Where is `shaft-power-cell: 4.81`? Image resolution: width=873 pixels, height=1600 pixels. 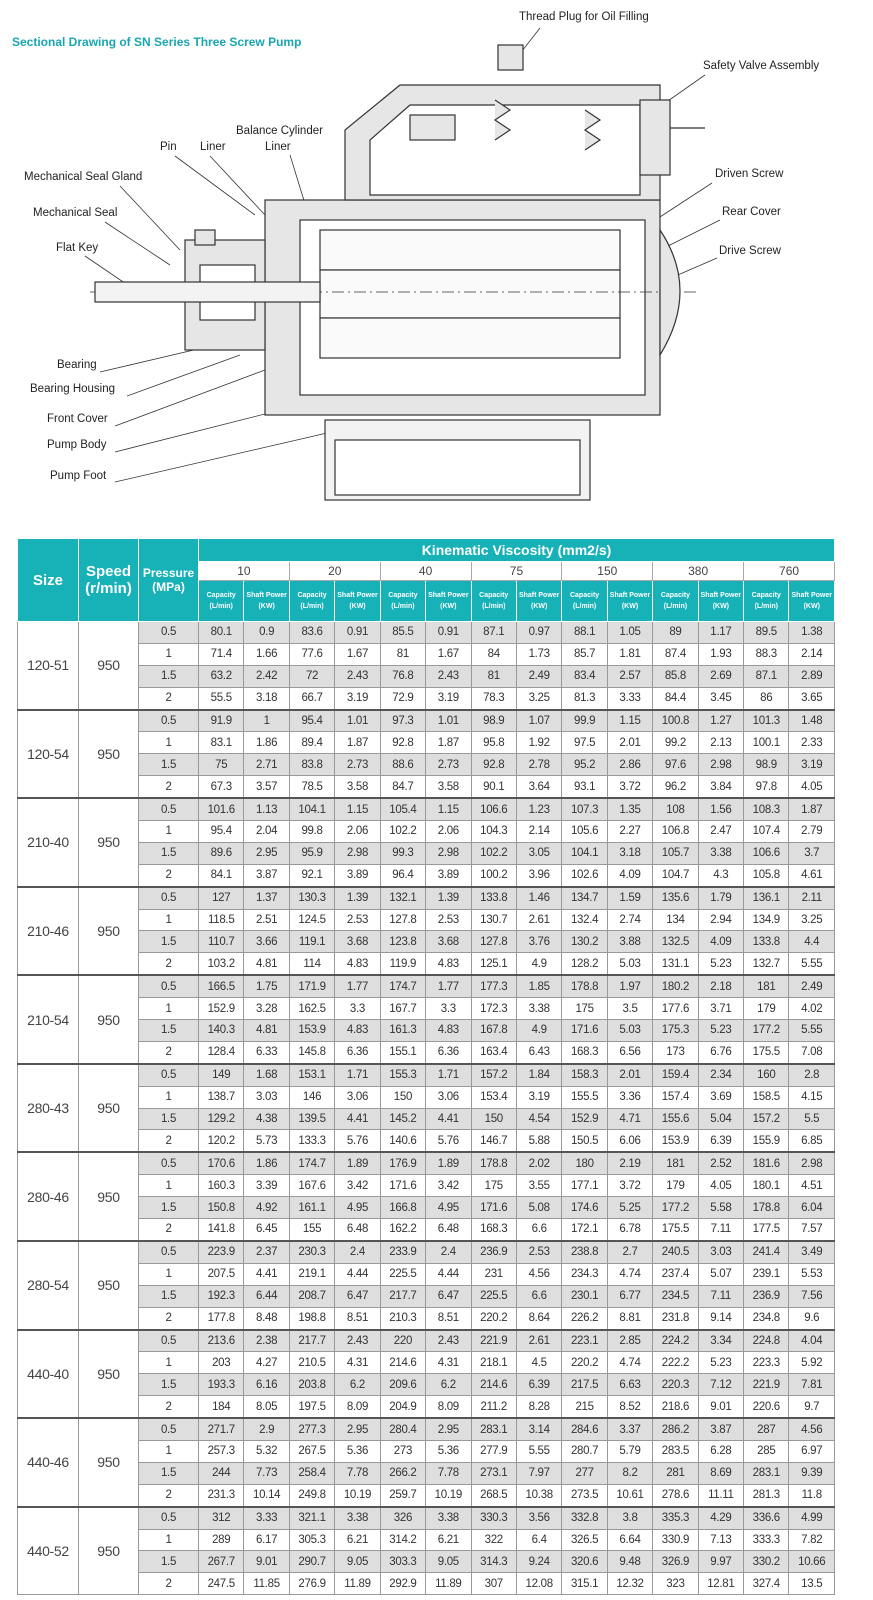 shaft-power-cell: 4.81 is located at coordinates (266, 1030).